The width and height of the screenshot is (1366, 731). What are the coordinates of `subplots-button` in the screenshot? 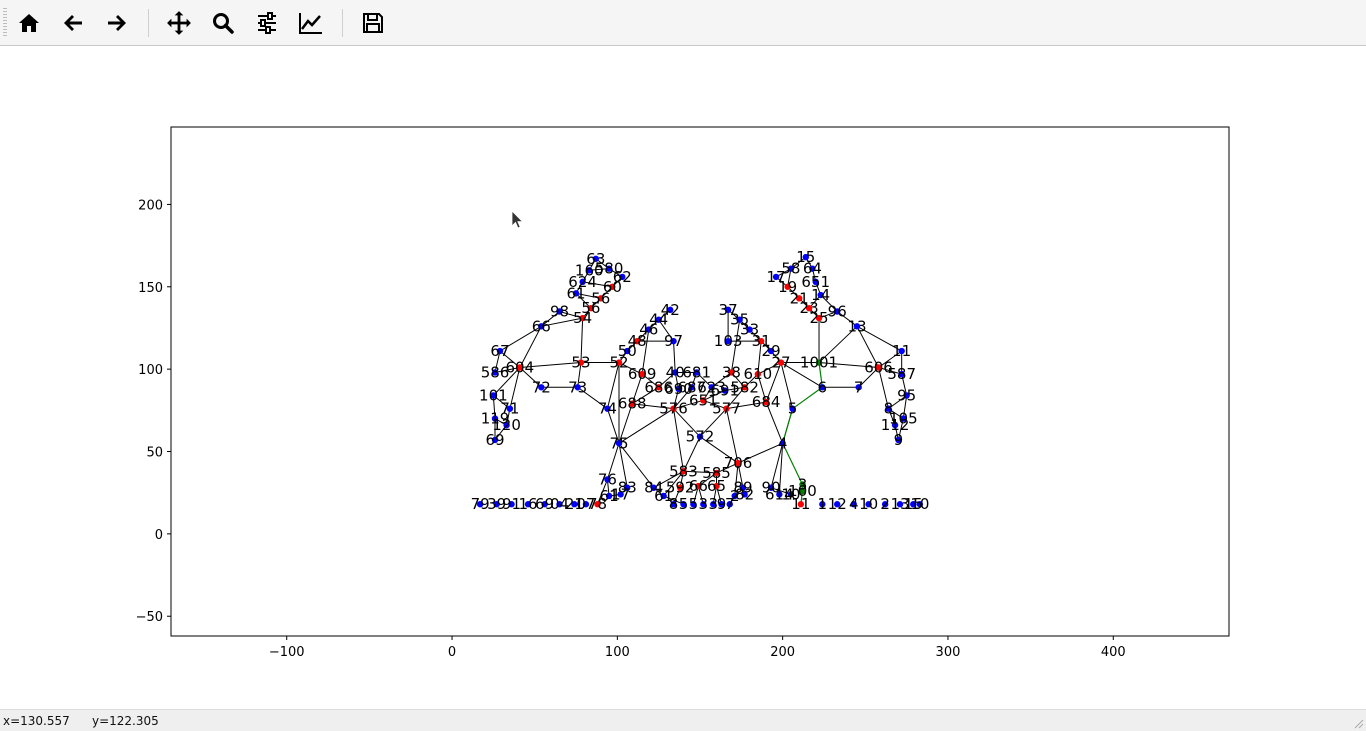 It's located at (267, 23).